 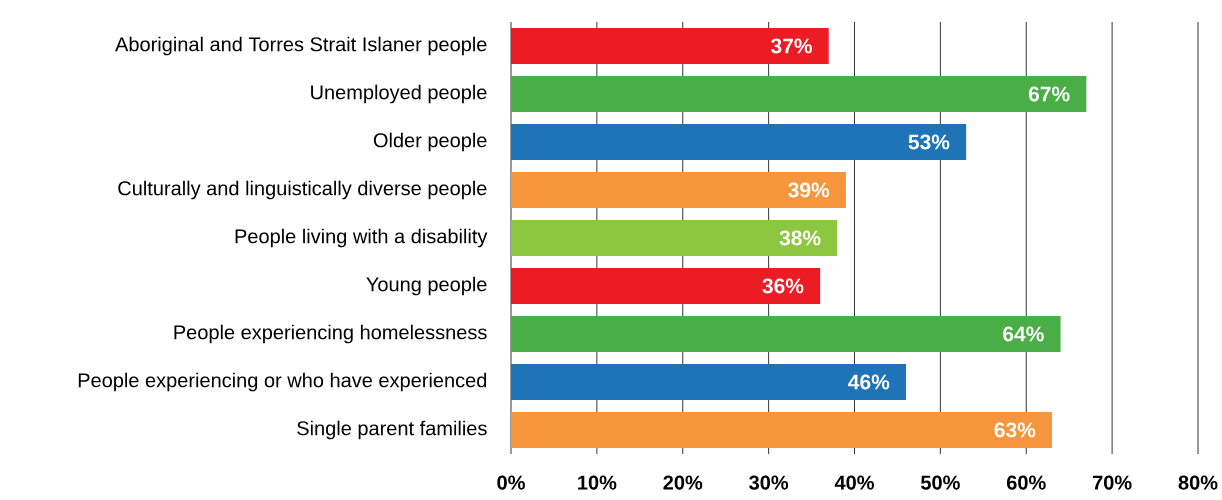 What do you see at coordinates (940, 482) in the screenshot?
I see `x-tick-label: 50%` at bounding box center [940, 482].